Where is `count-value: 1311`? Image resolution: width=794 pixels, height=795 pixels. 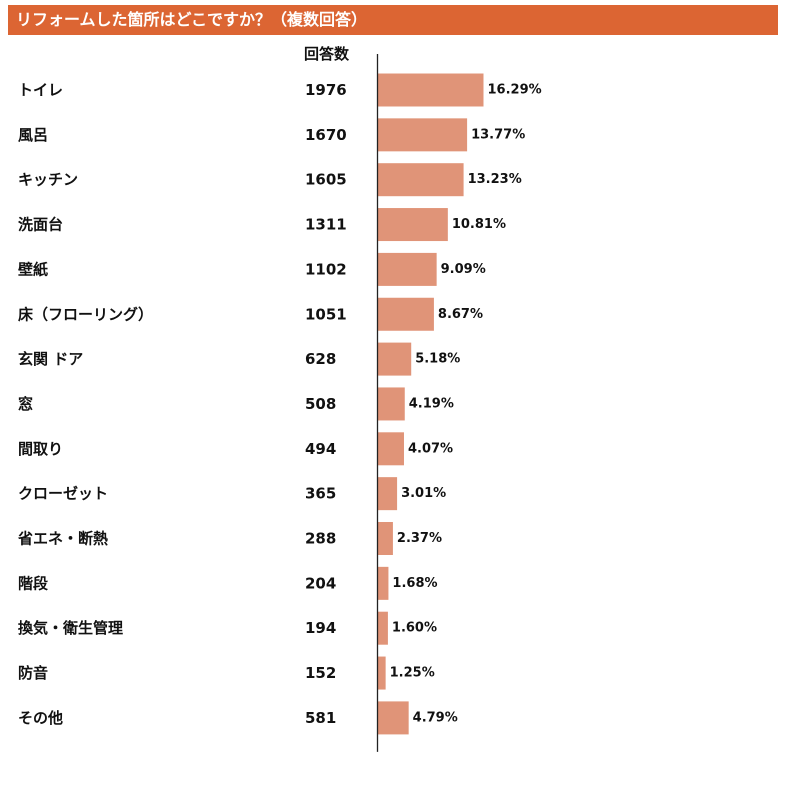
count-value: 1311 is located at coordinates (326, 225).